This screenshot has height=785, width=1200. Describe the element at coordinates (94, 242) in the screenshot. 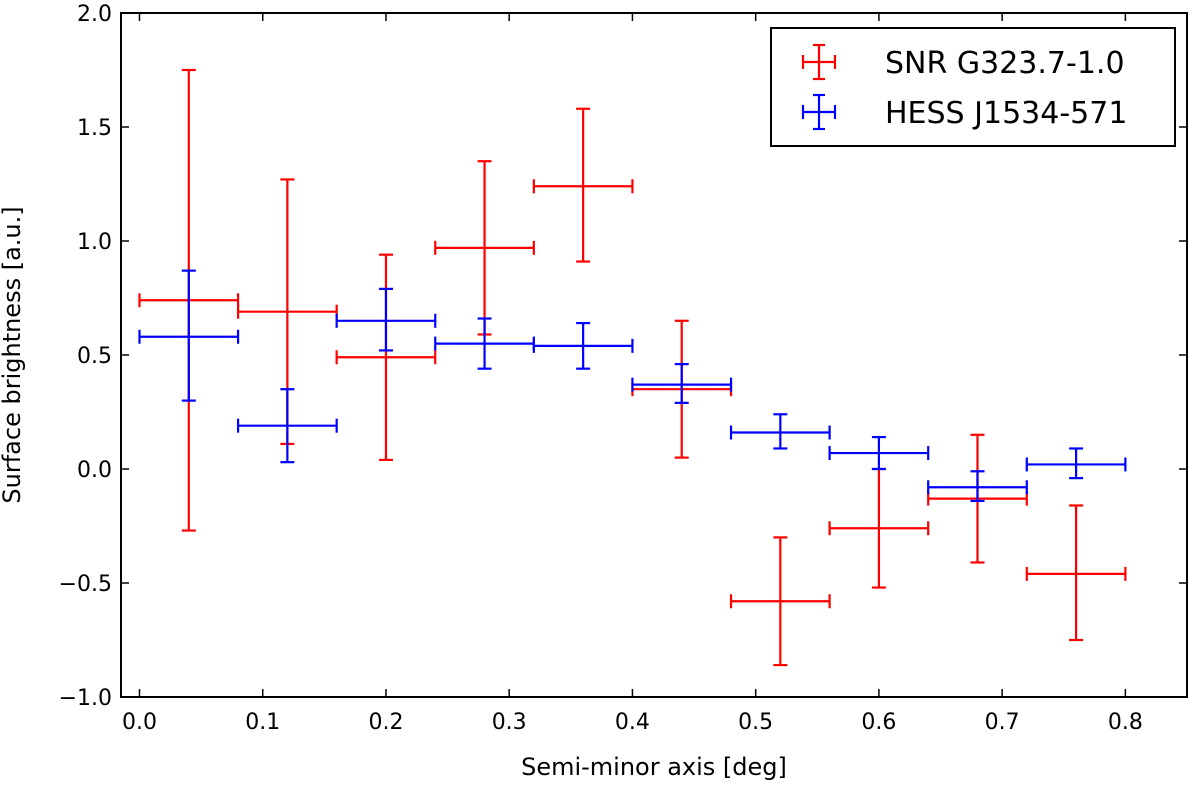

I see `y-tick-label: 1.0` at that location.